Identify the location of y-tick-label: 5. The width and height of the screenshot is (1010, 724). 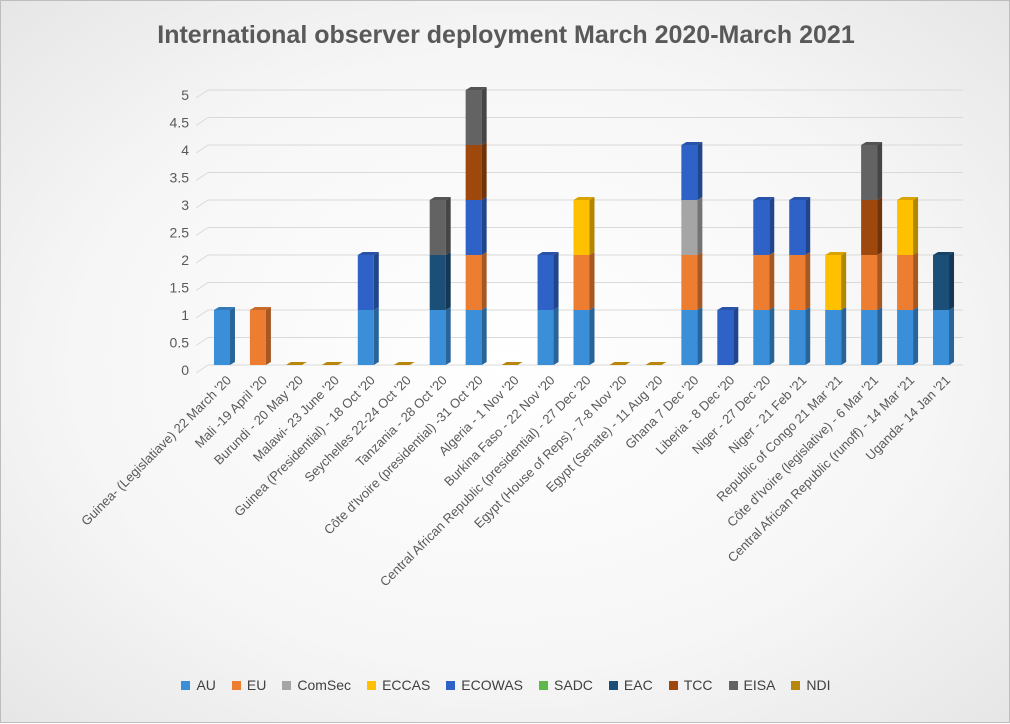
(185, 95).